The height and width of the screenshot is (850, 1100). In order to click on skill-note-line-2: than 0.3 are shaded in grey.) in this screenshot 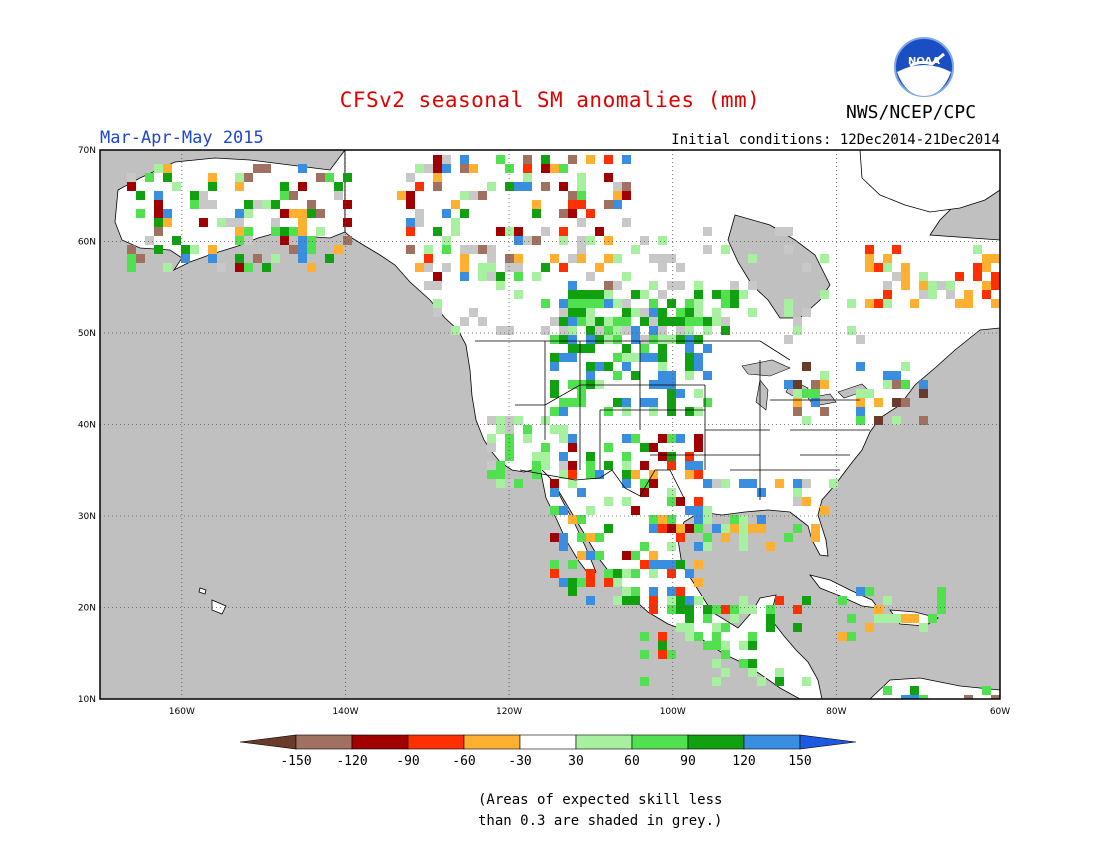, I will do `click(600, 821)`.